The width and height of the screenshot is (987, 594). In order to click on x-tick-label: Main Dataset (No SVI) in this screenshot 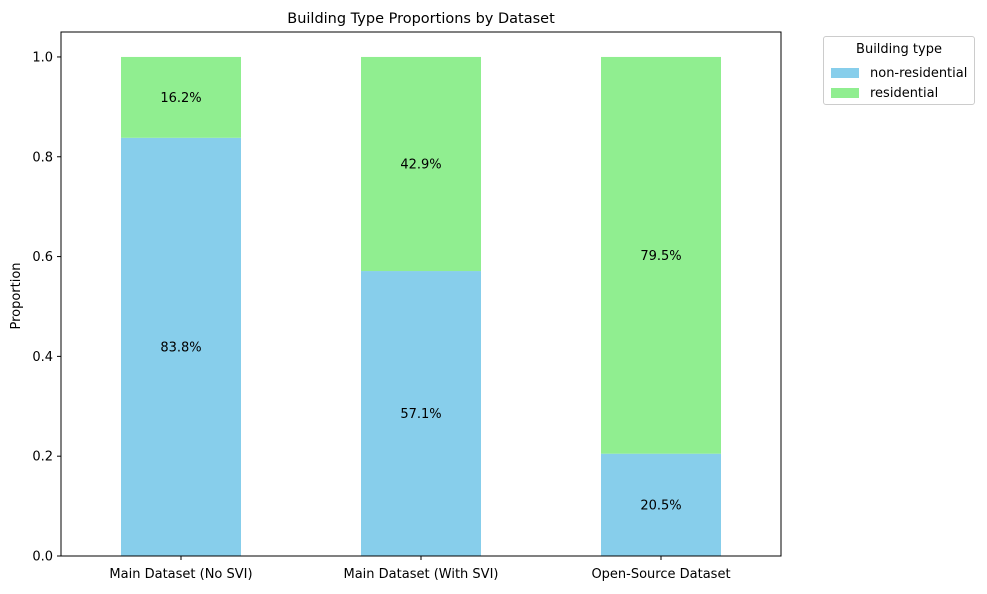, I will do `click(180, 574)`.